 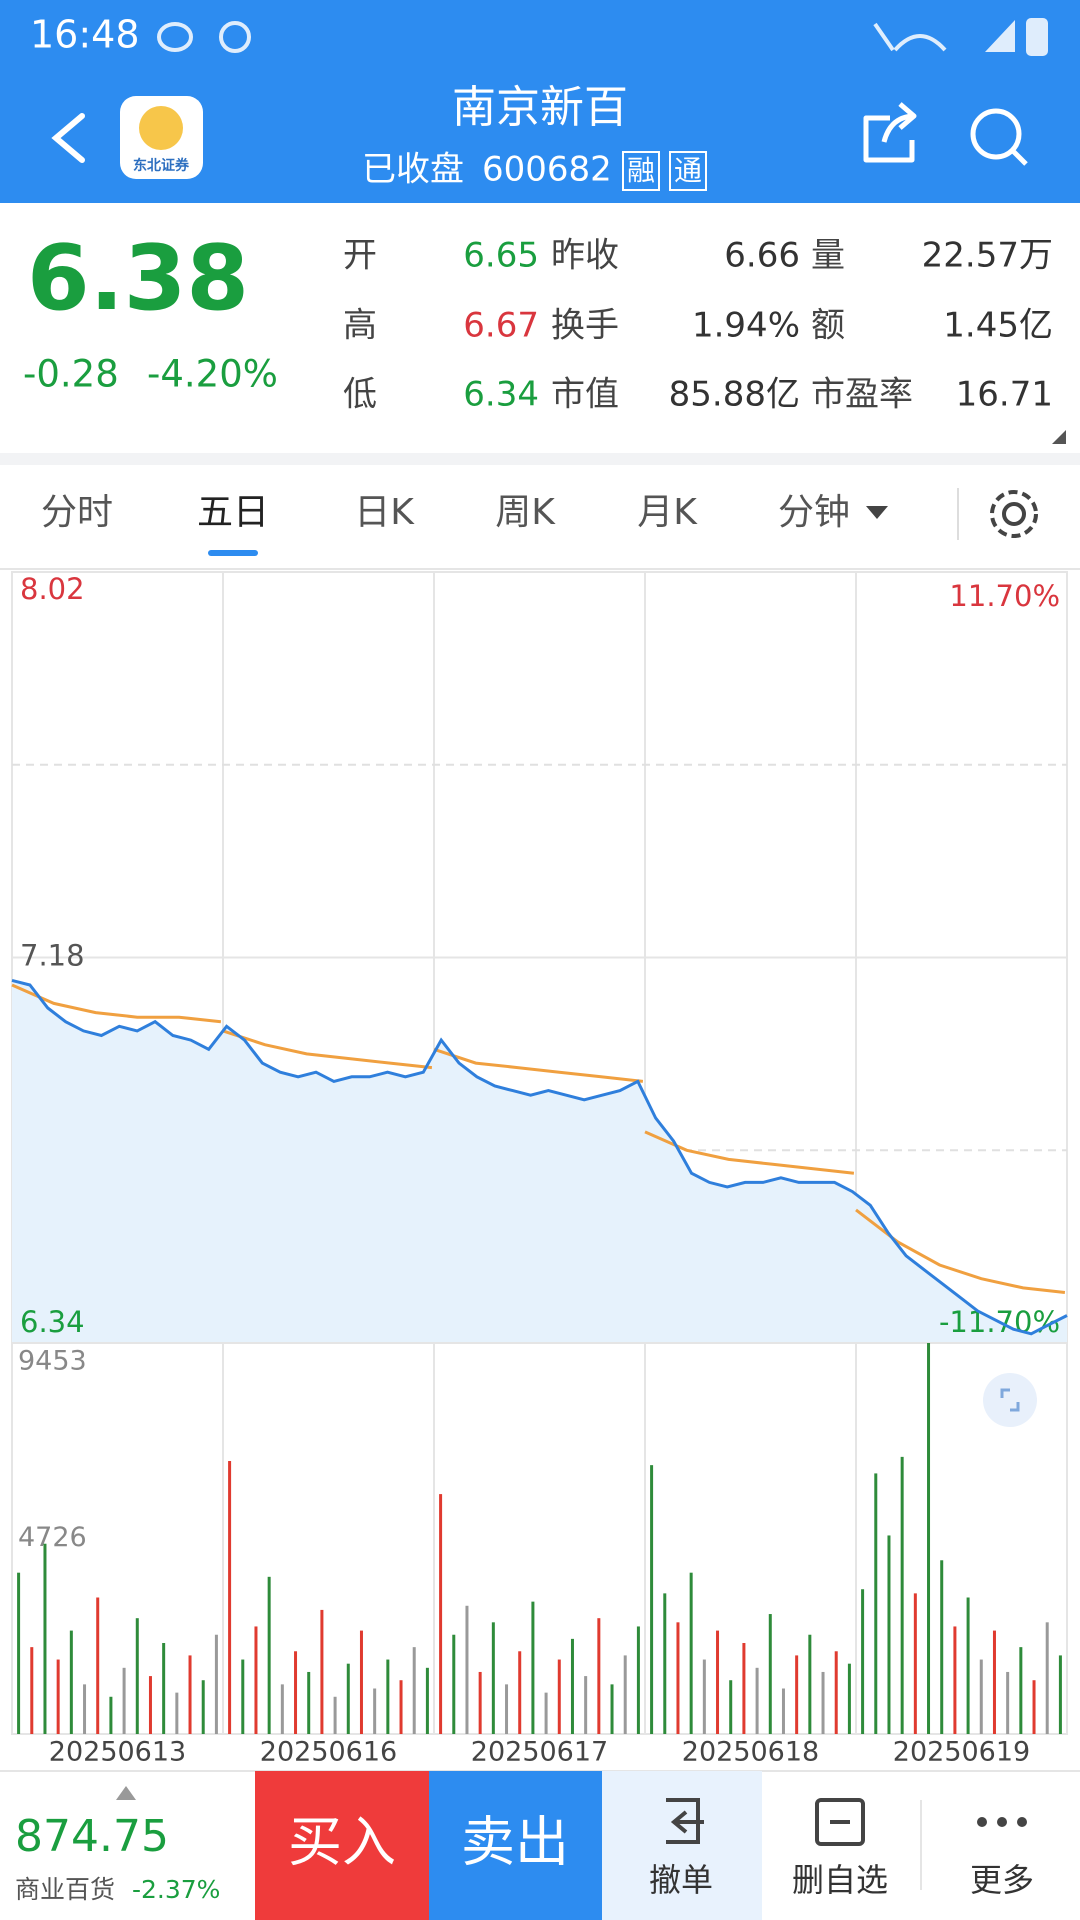 What do you see at coordinates (161, 165) in the screenshot?
I see `logo-text: 东北证券` at bounding box center [161, 165].